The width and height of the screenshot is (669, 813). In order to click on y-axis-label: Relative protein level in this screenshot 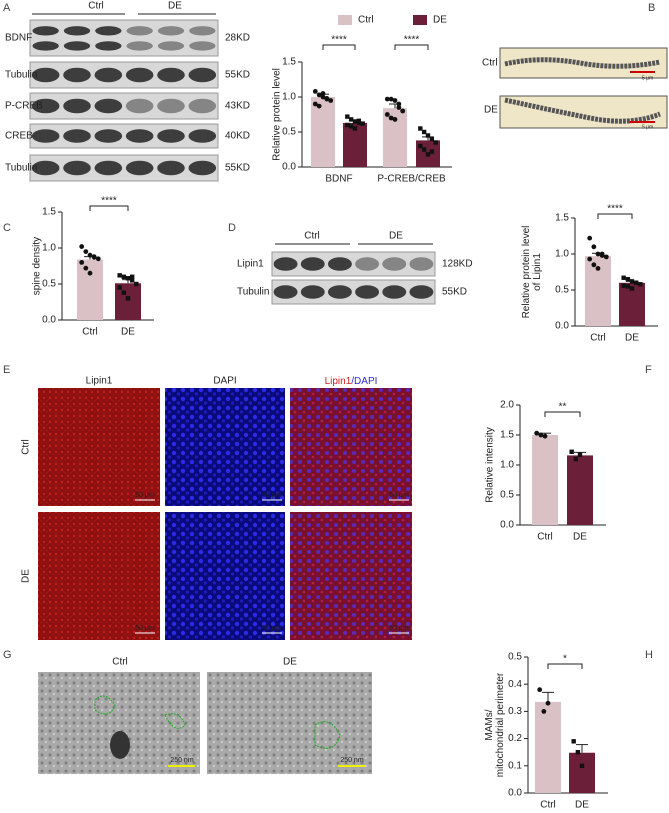, I will do `click(277, 114)`.